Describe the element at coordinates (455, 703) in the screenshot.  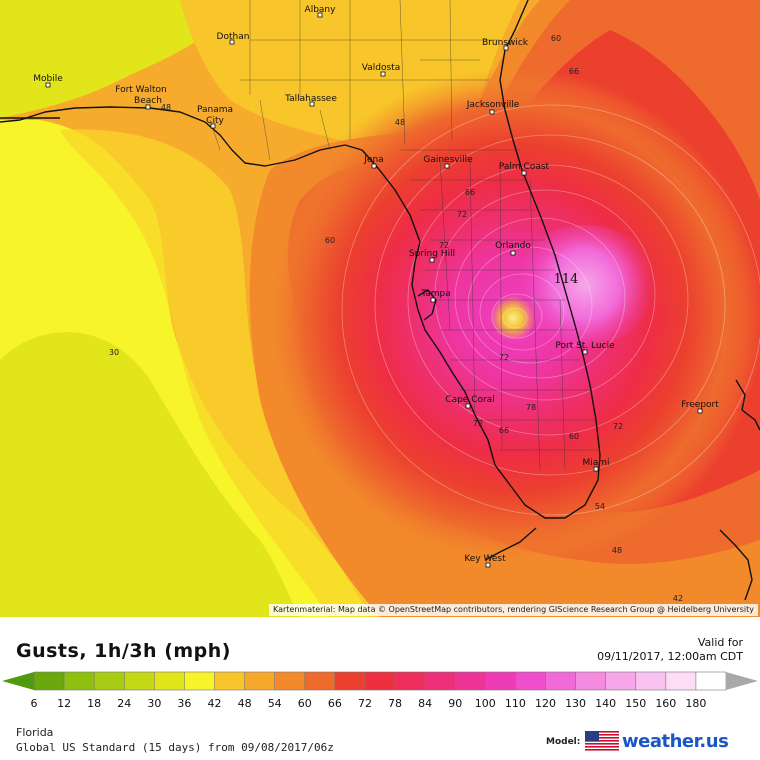
I see `scale-tick-label: 90` at that location.